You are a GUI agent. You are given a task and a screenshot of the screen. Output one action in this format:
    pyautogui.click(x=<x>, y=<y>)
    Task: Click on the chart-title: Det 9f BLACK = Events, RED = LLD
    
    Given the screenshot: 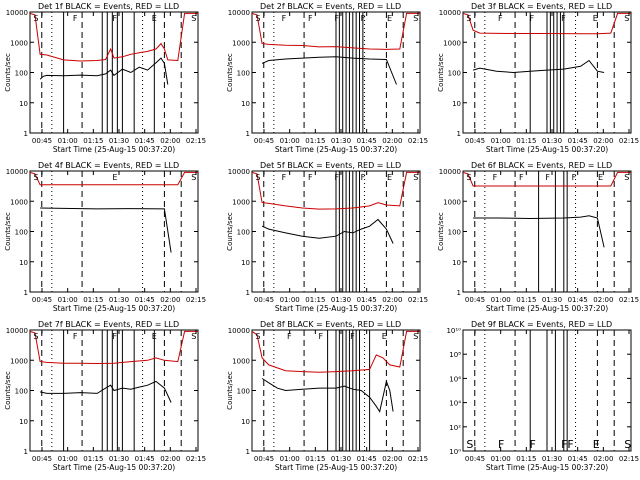 What is the action you would take?
    pyautogui.click(x=541, y=324)
    